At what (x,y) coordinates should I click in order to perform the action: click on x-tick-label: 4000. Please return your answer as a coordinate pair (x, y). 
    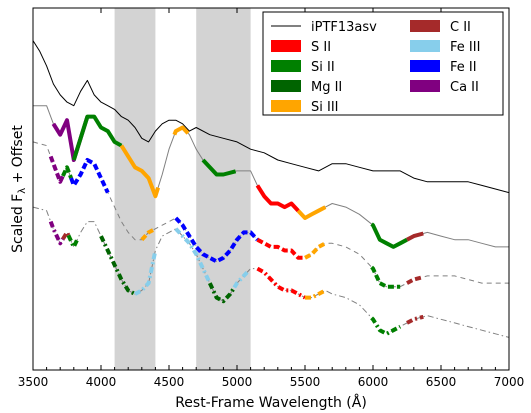
    Looking at the image, I should click on (101, 382).